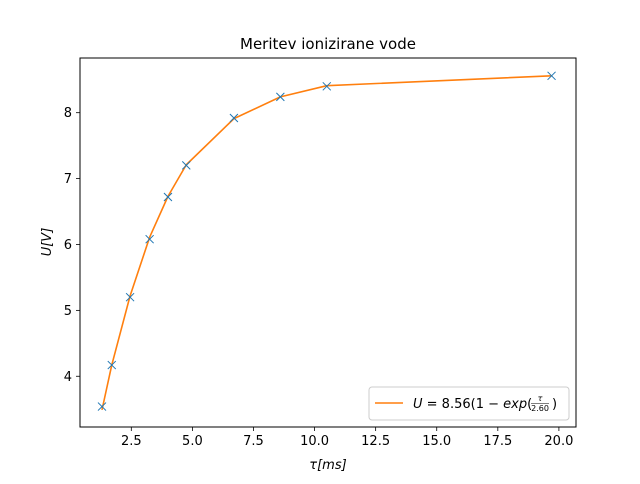  What do you see at coordinates (497, 441) in the screenshot?
I see `x-tick-label: 17.5` at bounding box center [497, 441].